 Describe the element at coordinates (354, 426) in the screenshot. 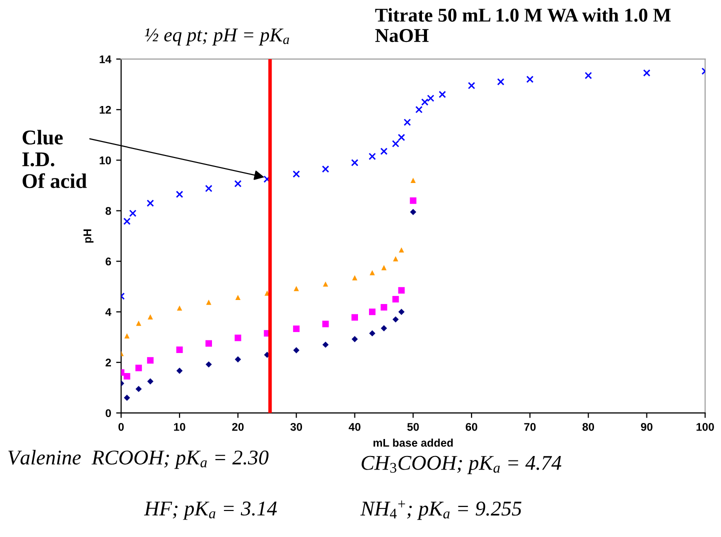

I see `x-tick-label: 40` at that location.